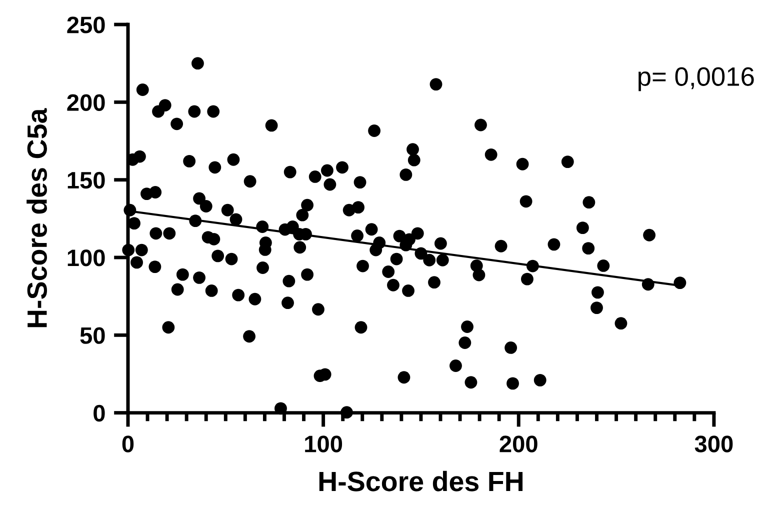 The width and height of the screenshot is (771, 516). Describe the element at coordinates (86, 25) in the screenshot. I see `y-tick-label: 250` at that location.